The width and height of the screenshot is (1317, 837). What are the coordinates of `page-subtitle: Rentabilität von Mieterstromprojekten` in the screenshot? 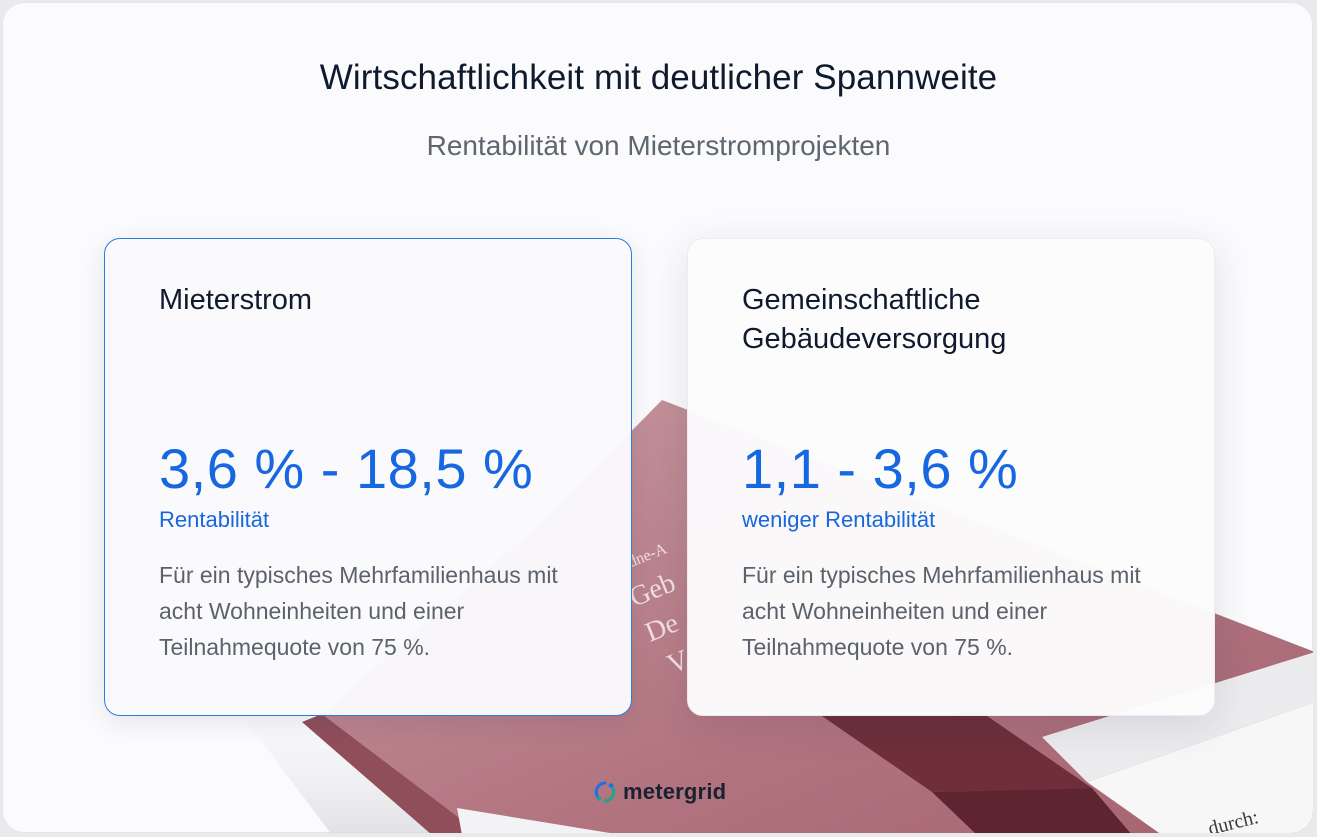 It's located at (658, 145).